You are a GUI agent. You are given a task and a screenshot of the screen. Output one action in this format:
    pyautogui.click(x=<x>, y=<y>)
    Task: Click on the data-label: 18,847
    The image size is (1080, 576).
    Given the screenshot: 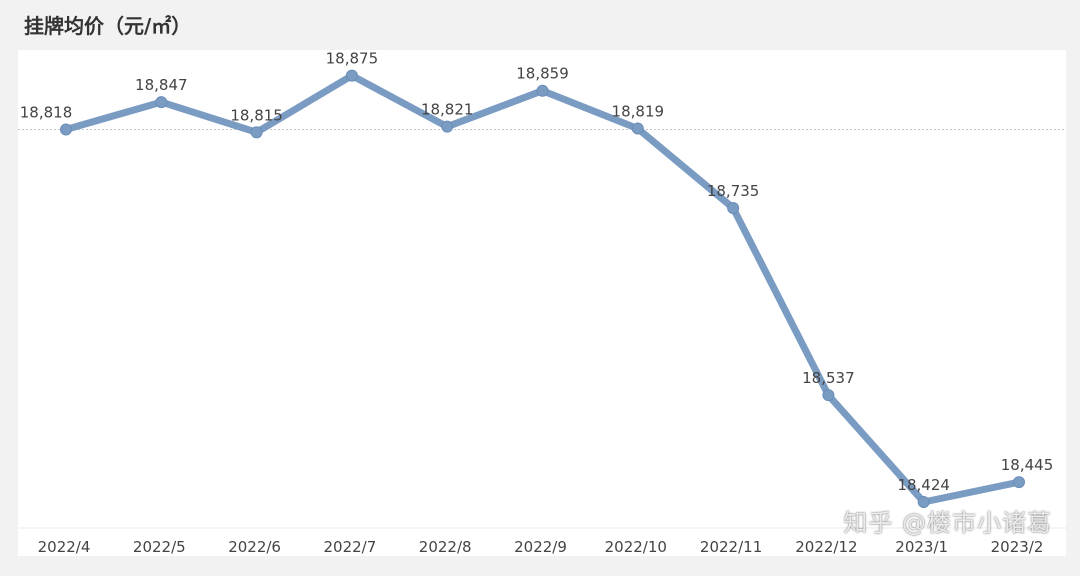 What is the action you would take?
    pyautogui.click(x=161, y=85)
    